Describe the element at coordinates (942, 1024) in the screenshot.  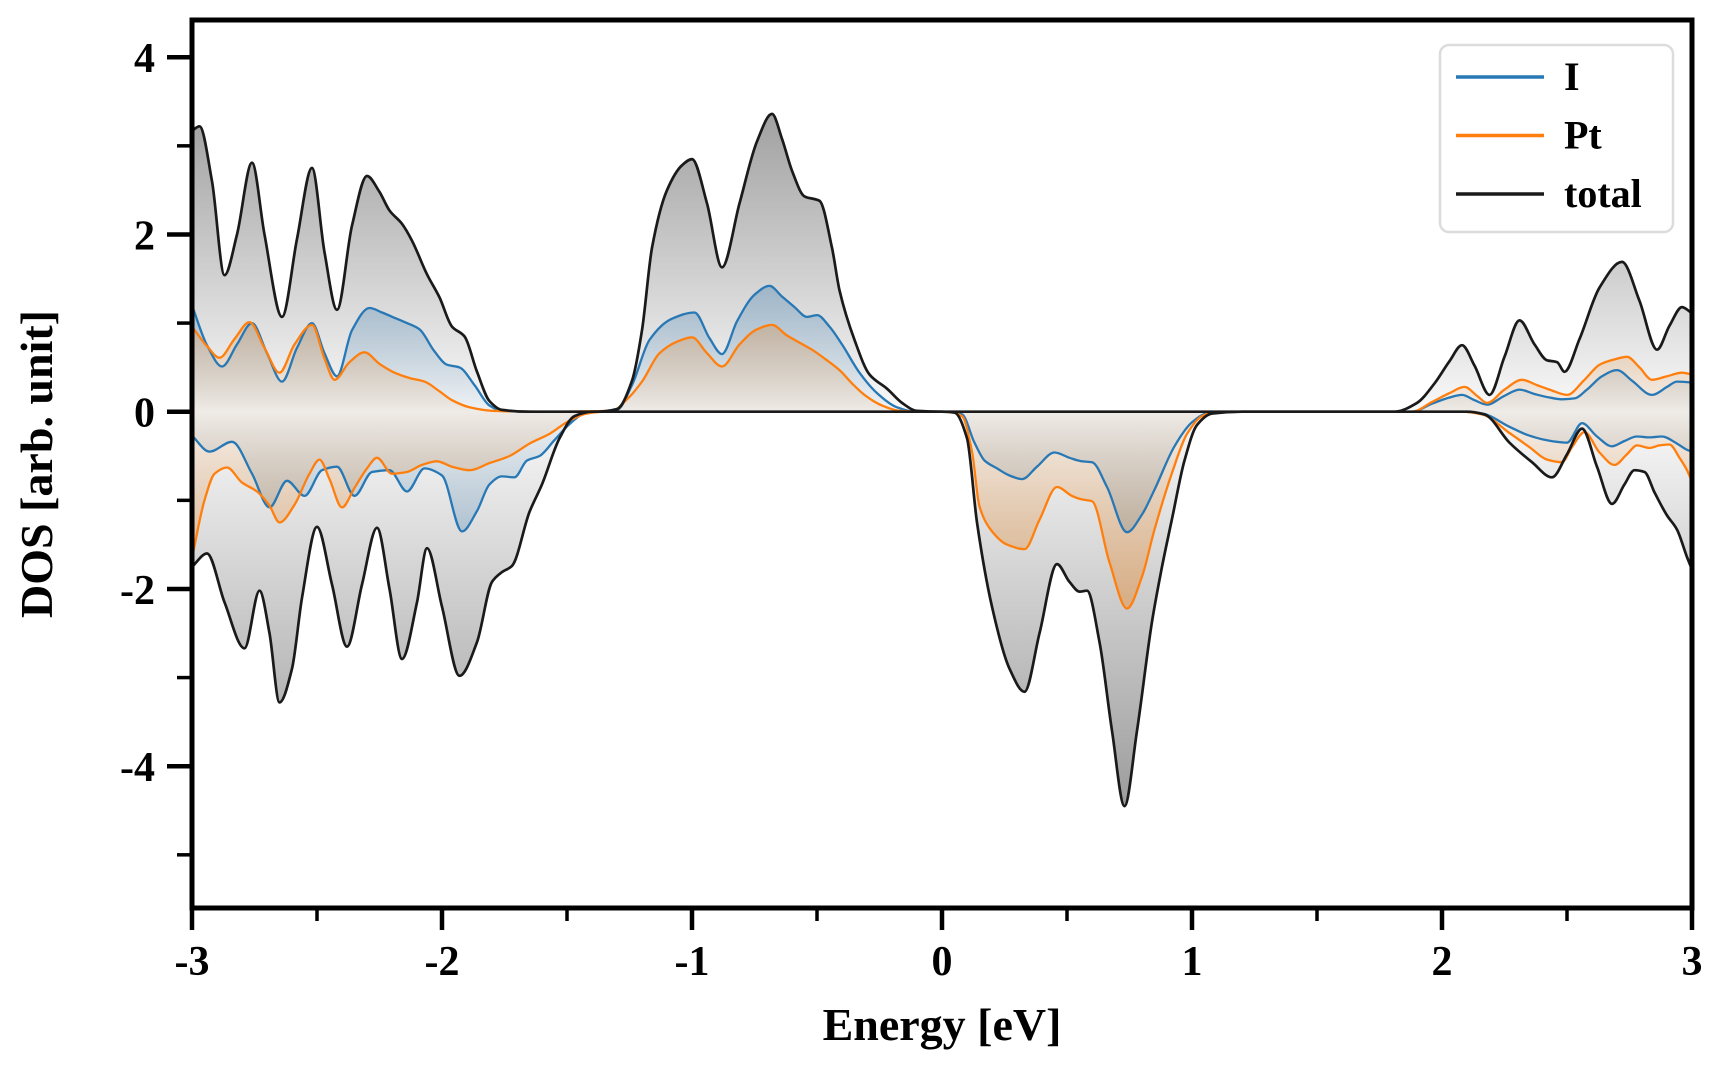
I see `x-axis-title: Energy [eV]` at that location.